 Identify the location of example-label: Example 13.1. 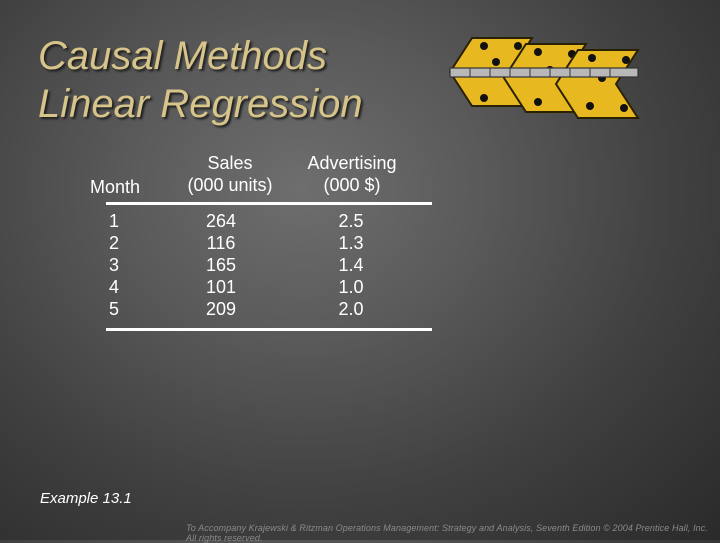
(86, 498).